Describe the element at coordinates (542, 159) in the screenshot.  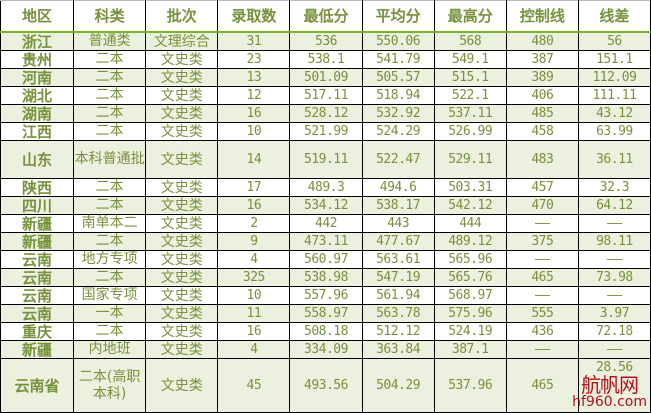
I see `cell-control: 483` at that location.